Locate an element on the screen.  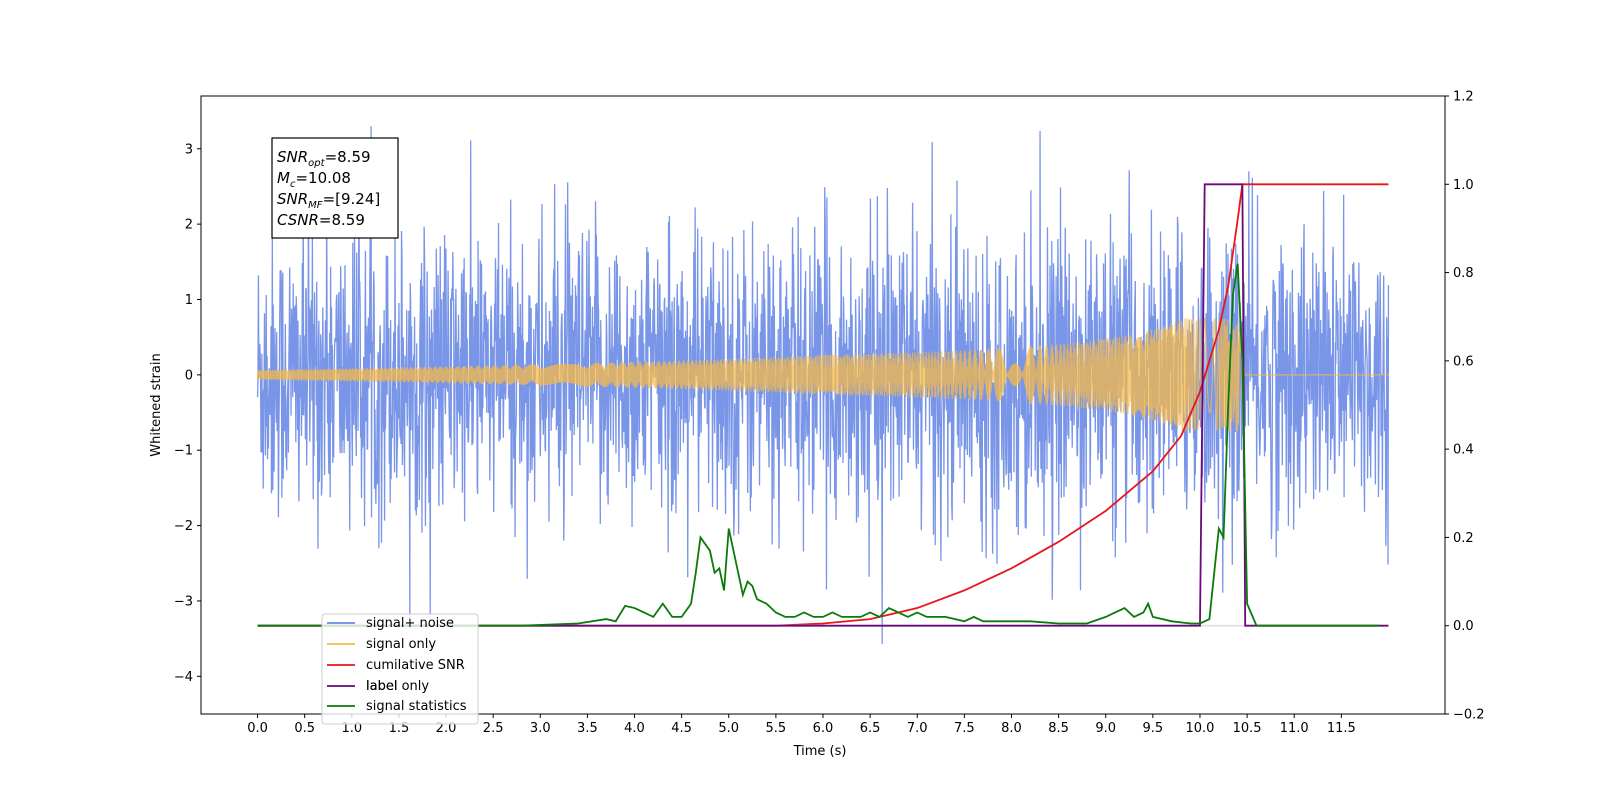
x-tick-label: 3.0 is located at coordinates (540, 728).